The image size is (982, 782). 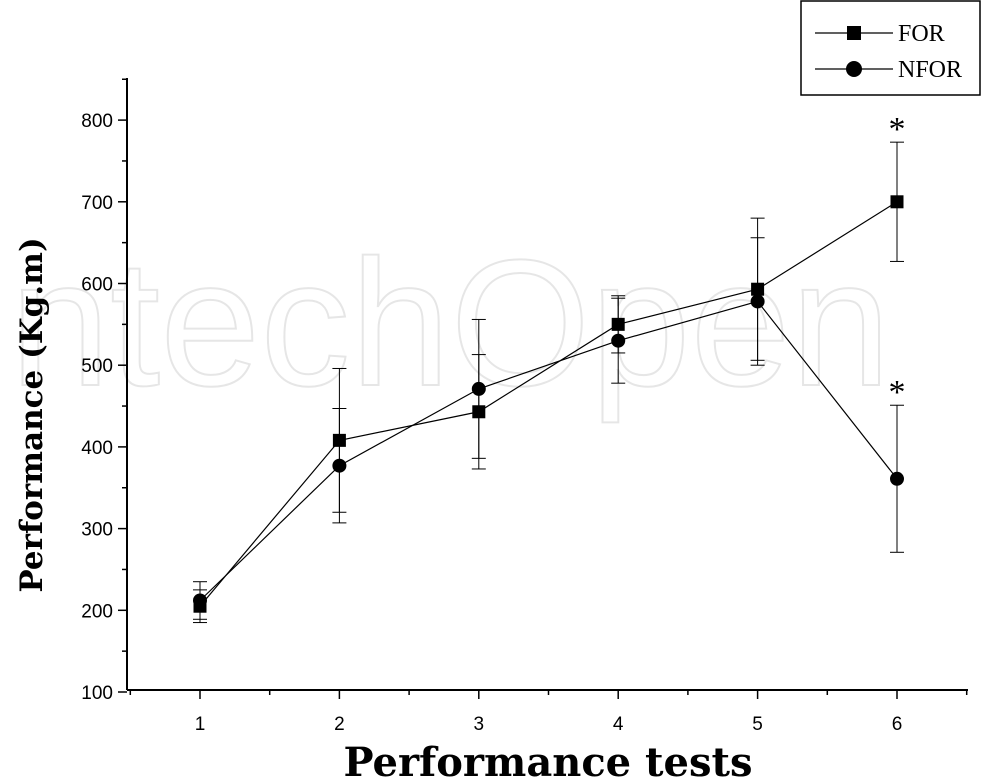 What do you see at coordinates (97, 448) in the screenshot?
I see `y-tick-label: 400` at bounding box center [97, 448].